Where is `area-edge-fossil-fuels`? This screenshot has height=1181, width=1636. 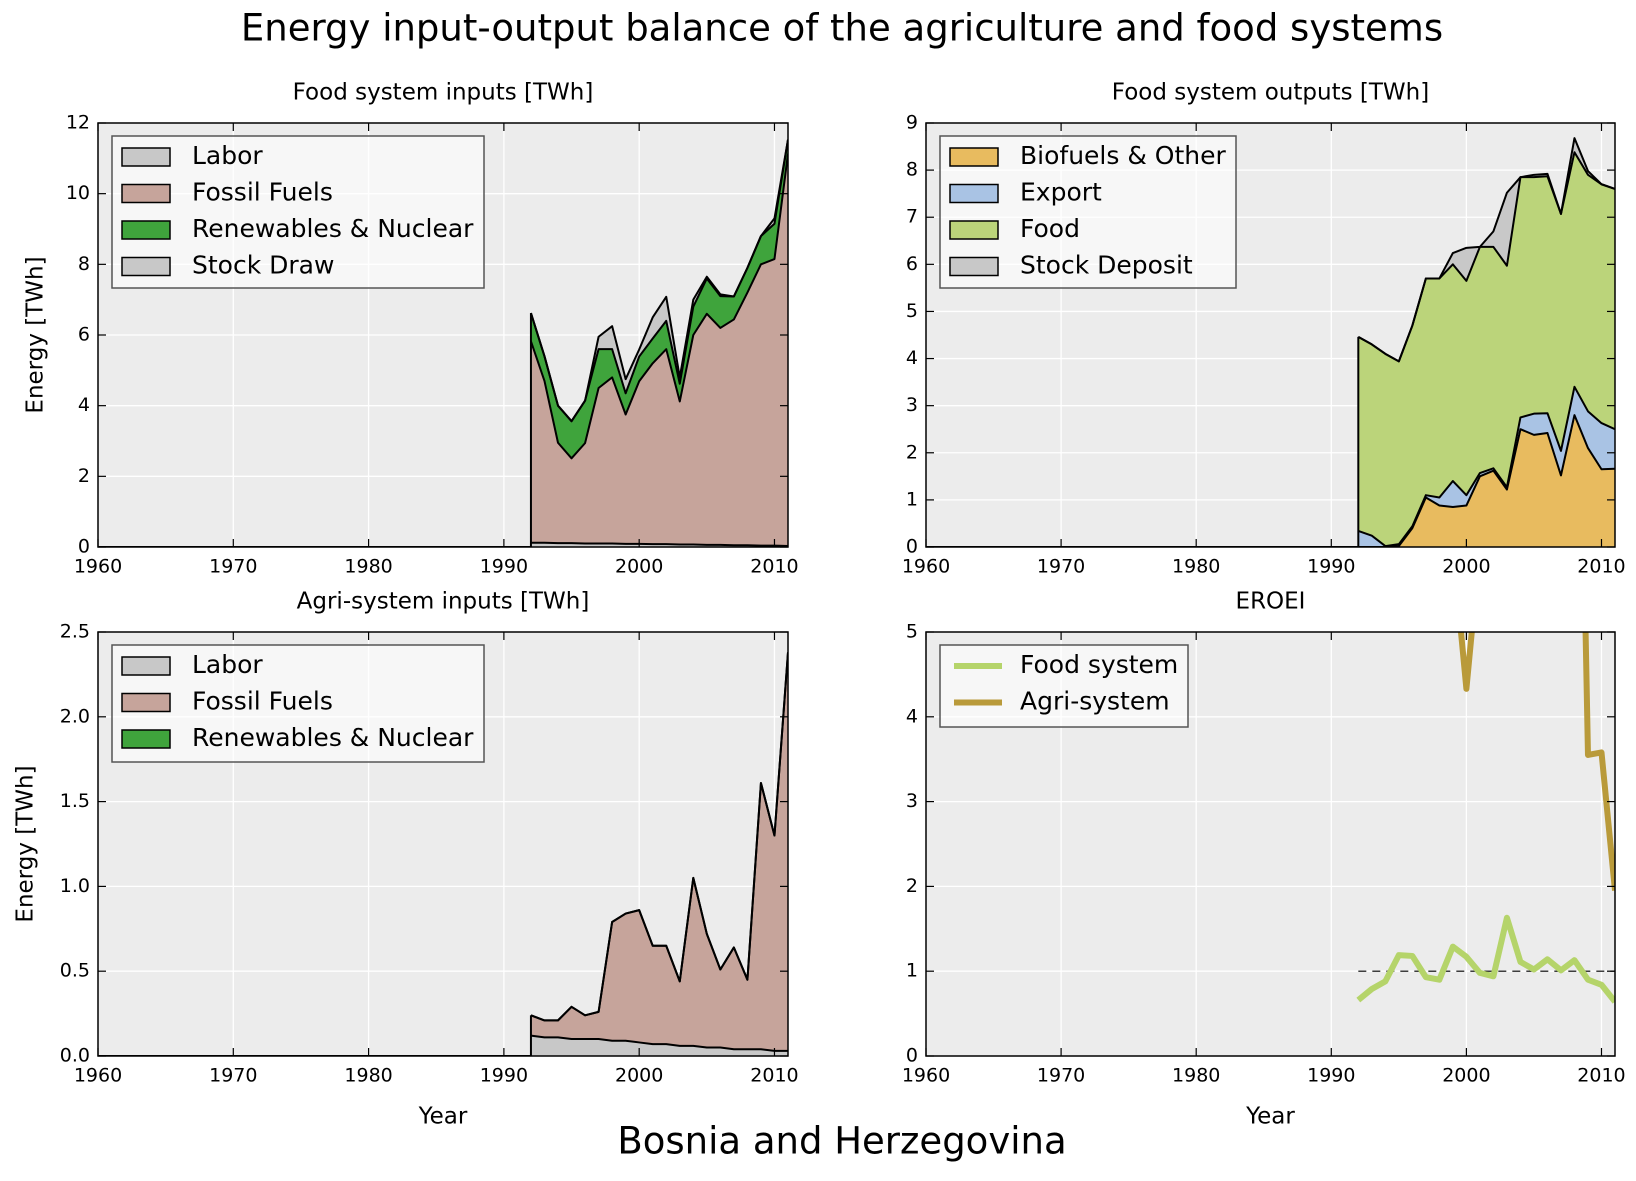
area-edge-fossil-fuels is located at coordinates (658, 306).